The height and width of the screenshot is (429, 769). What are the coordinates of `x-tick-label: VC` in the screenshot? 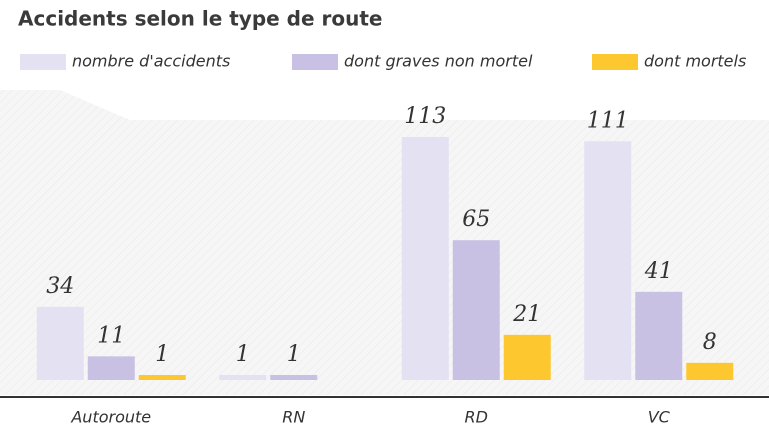 It's located at (659, 417).